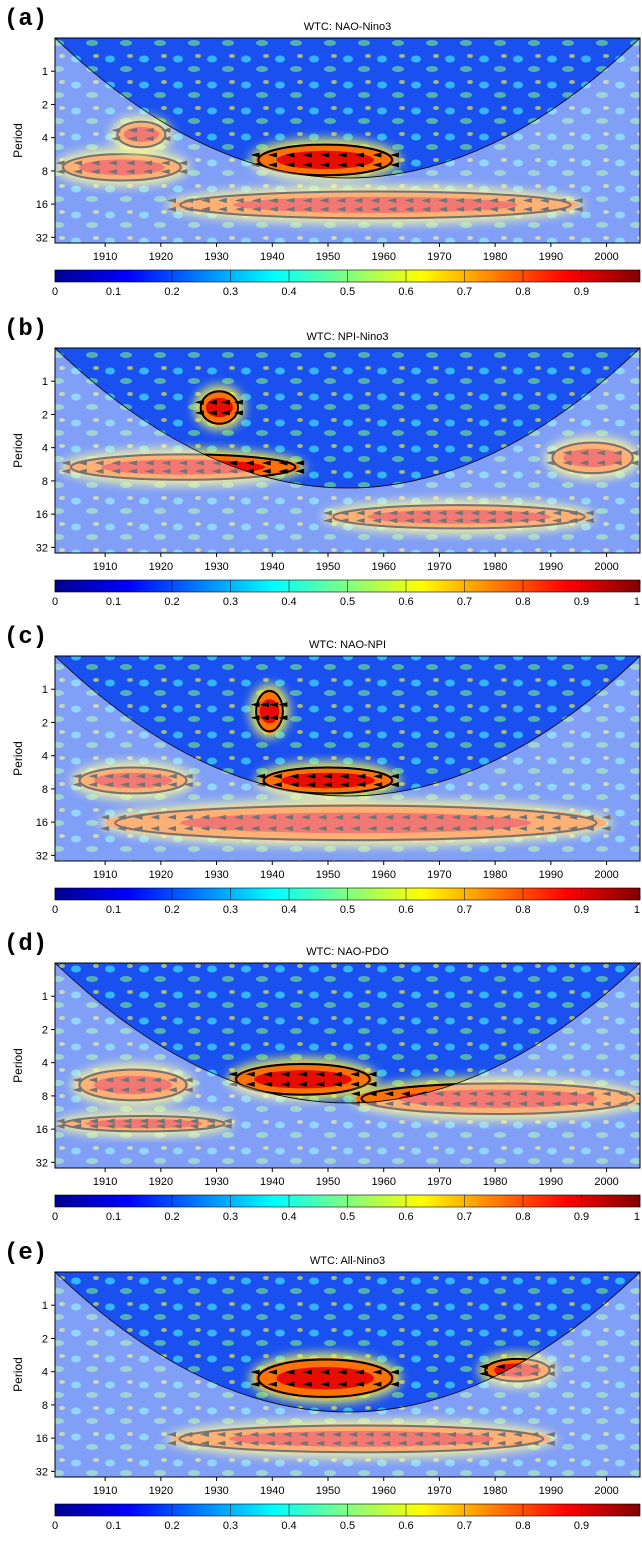 This screenshot has width=642, height=1562. What do you see at coordinates (42, 1163) in the screenshot?
I see `y-tick-label: 32` at bounding box center [42, 1163].